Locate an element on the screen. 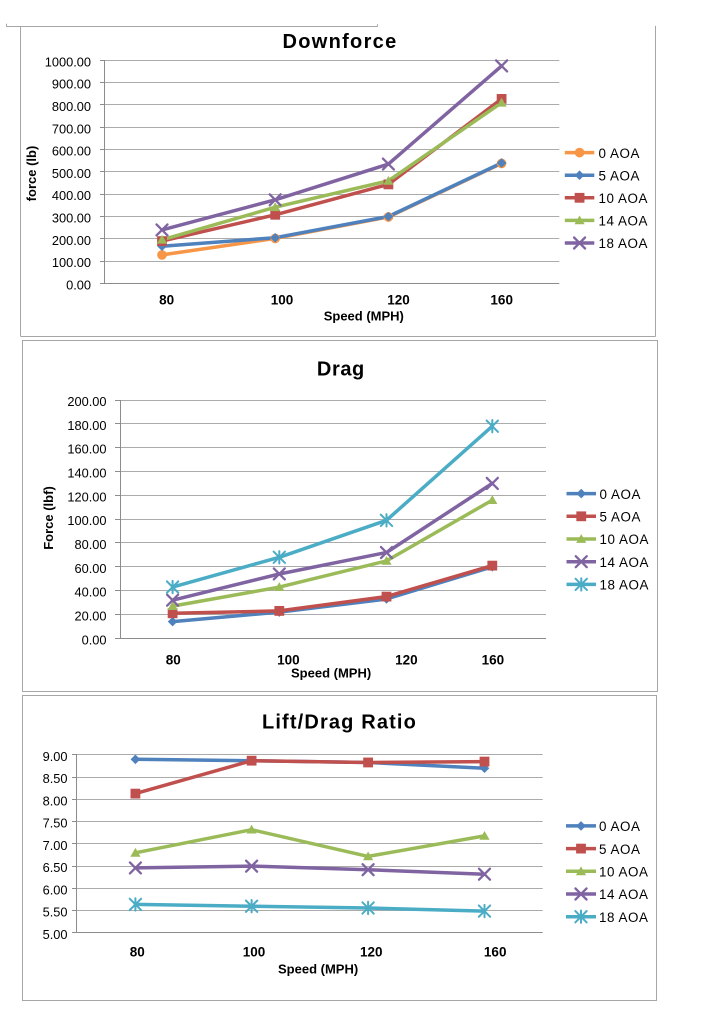  svg-text: 120.00 is located at coordinates (86, 496).